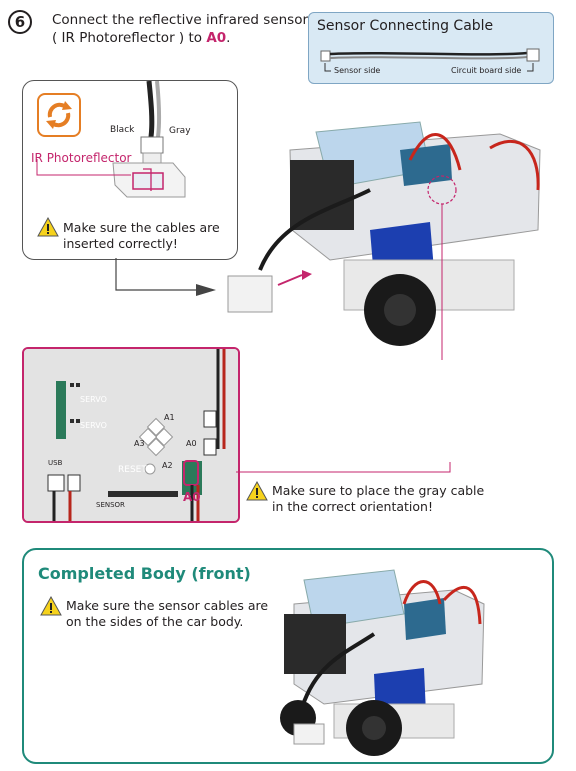 This screenshot has height=771, width=576. I want to click on orientation-warning-line1: Make sure to place the gray cable, so click(378, 490).